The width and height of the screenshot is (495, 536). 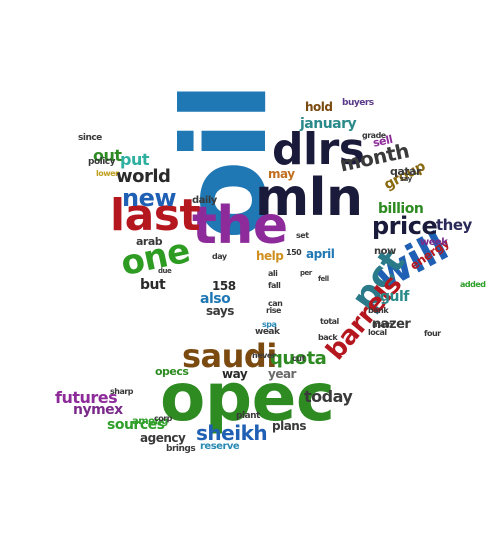 What do you see at coordinates (473, 284) in the screenshot?
I see `word: added` at bounding box center [473, 284].